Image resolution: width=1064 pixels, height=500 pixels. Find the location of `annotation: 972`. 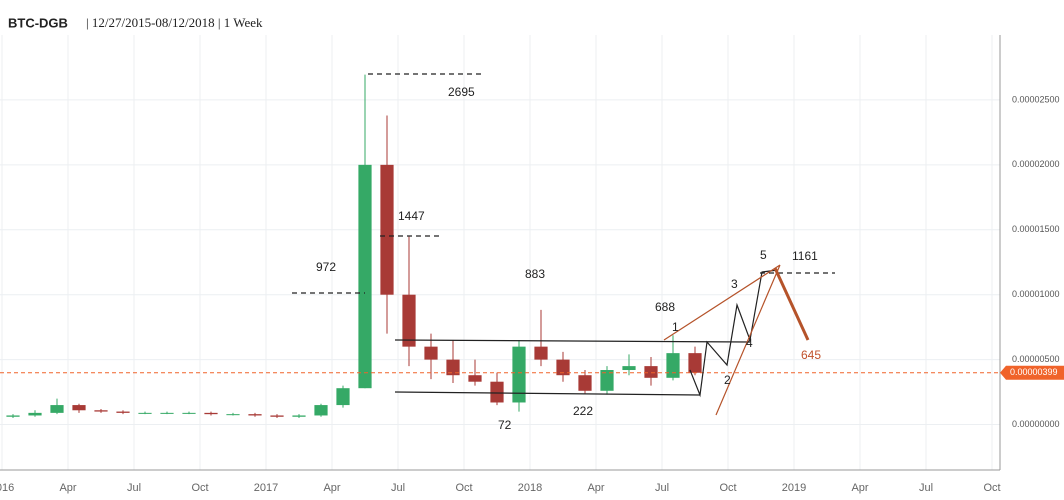

annotation: 972 is located at coordinates (326, 267).